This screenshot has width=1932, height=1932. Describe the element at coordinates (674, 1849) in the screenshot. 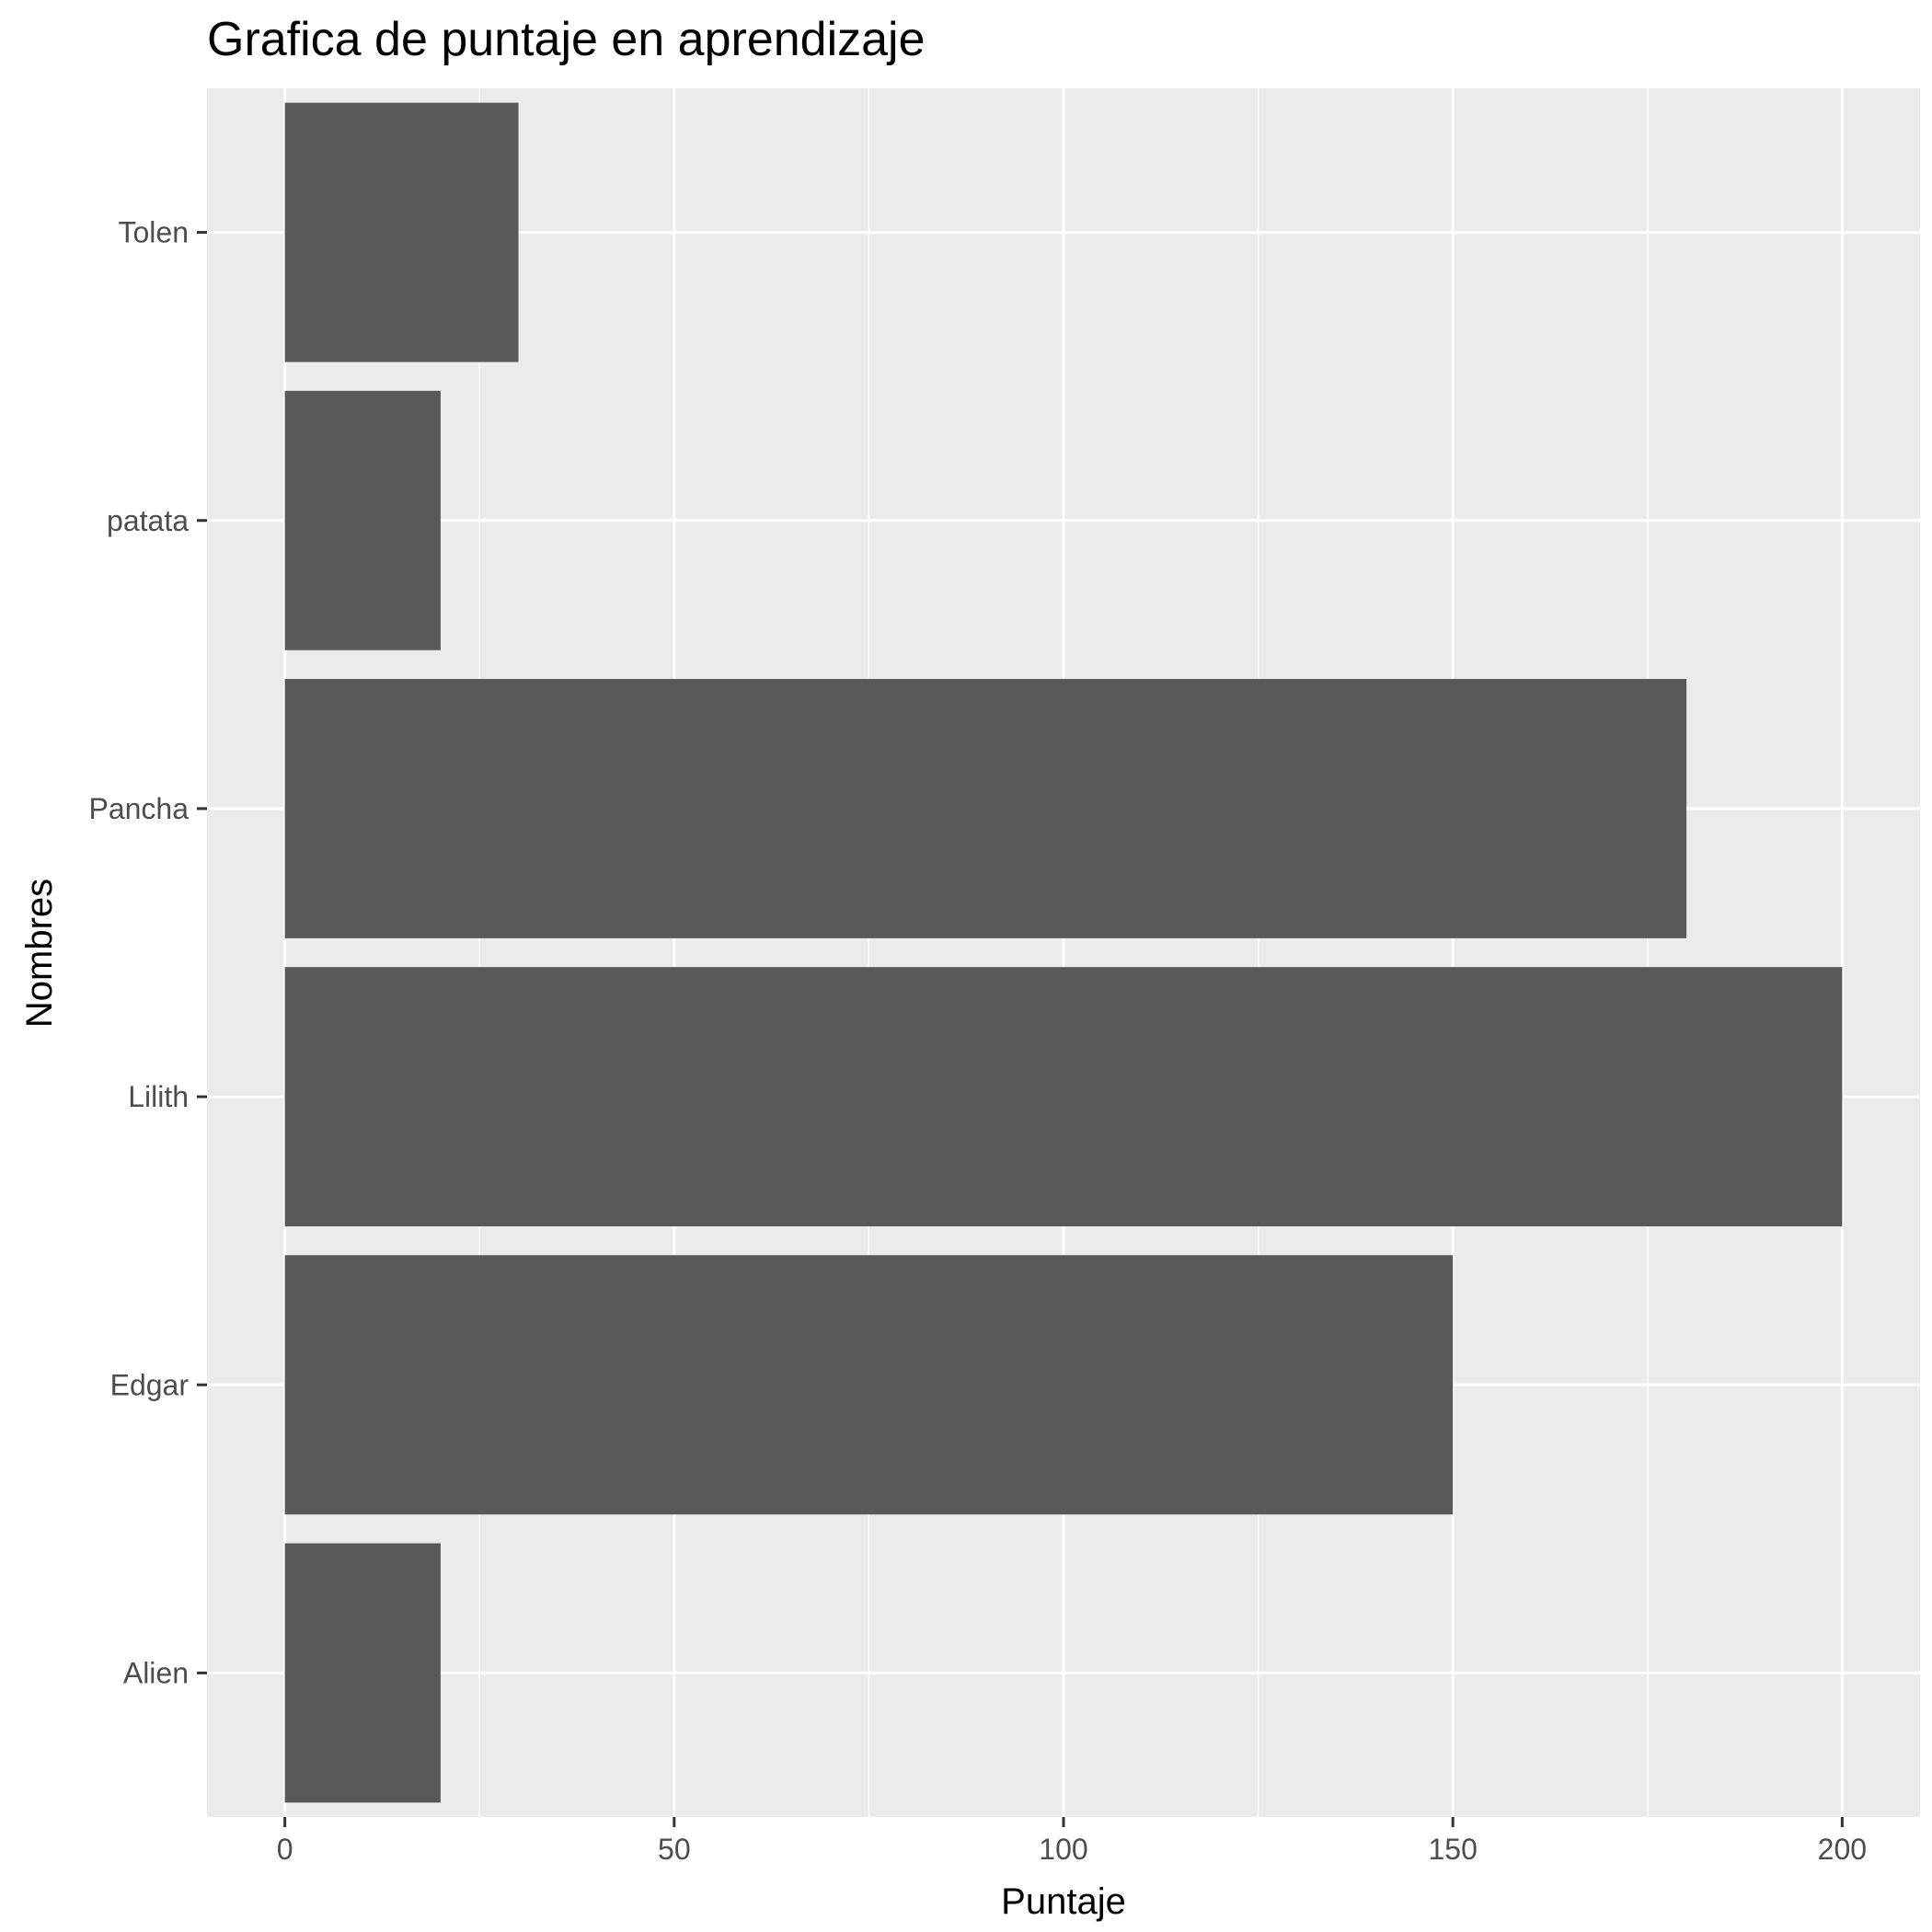

I see `x-tick-label: 50` at that location.